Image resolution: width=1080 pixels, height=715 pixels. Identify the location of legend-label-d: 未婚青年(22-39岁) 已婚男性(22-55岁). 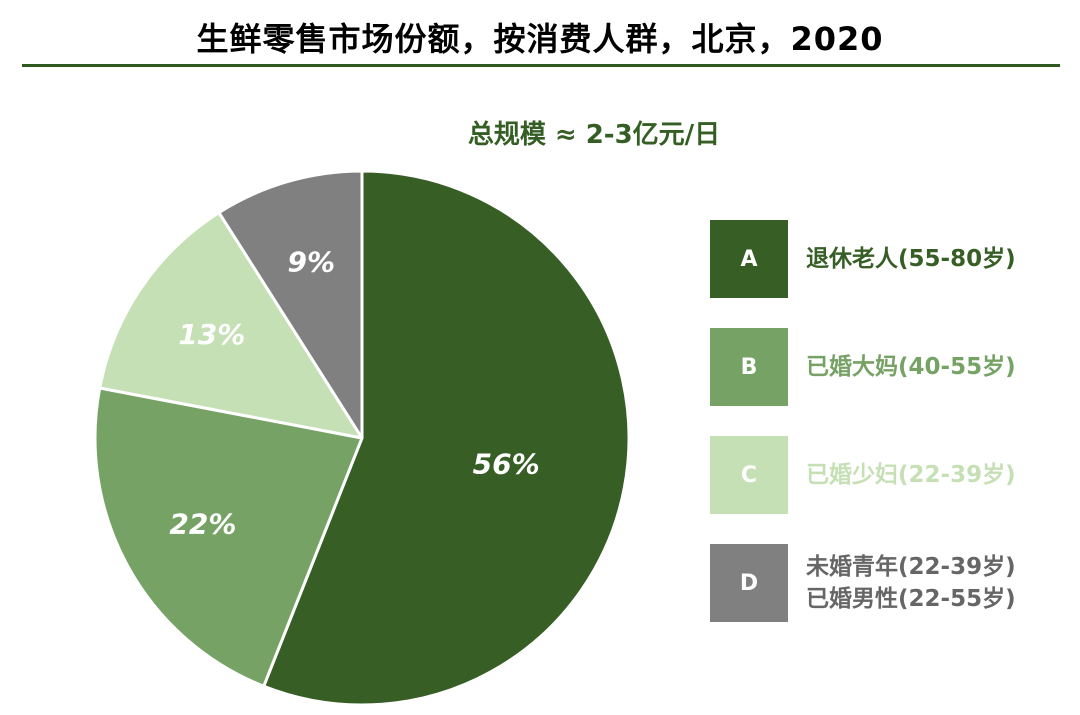
(938, 583).